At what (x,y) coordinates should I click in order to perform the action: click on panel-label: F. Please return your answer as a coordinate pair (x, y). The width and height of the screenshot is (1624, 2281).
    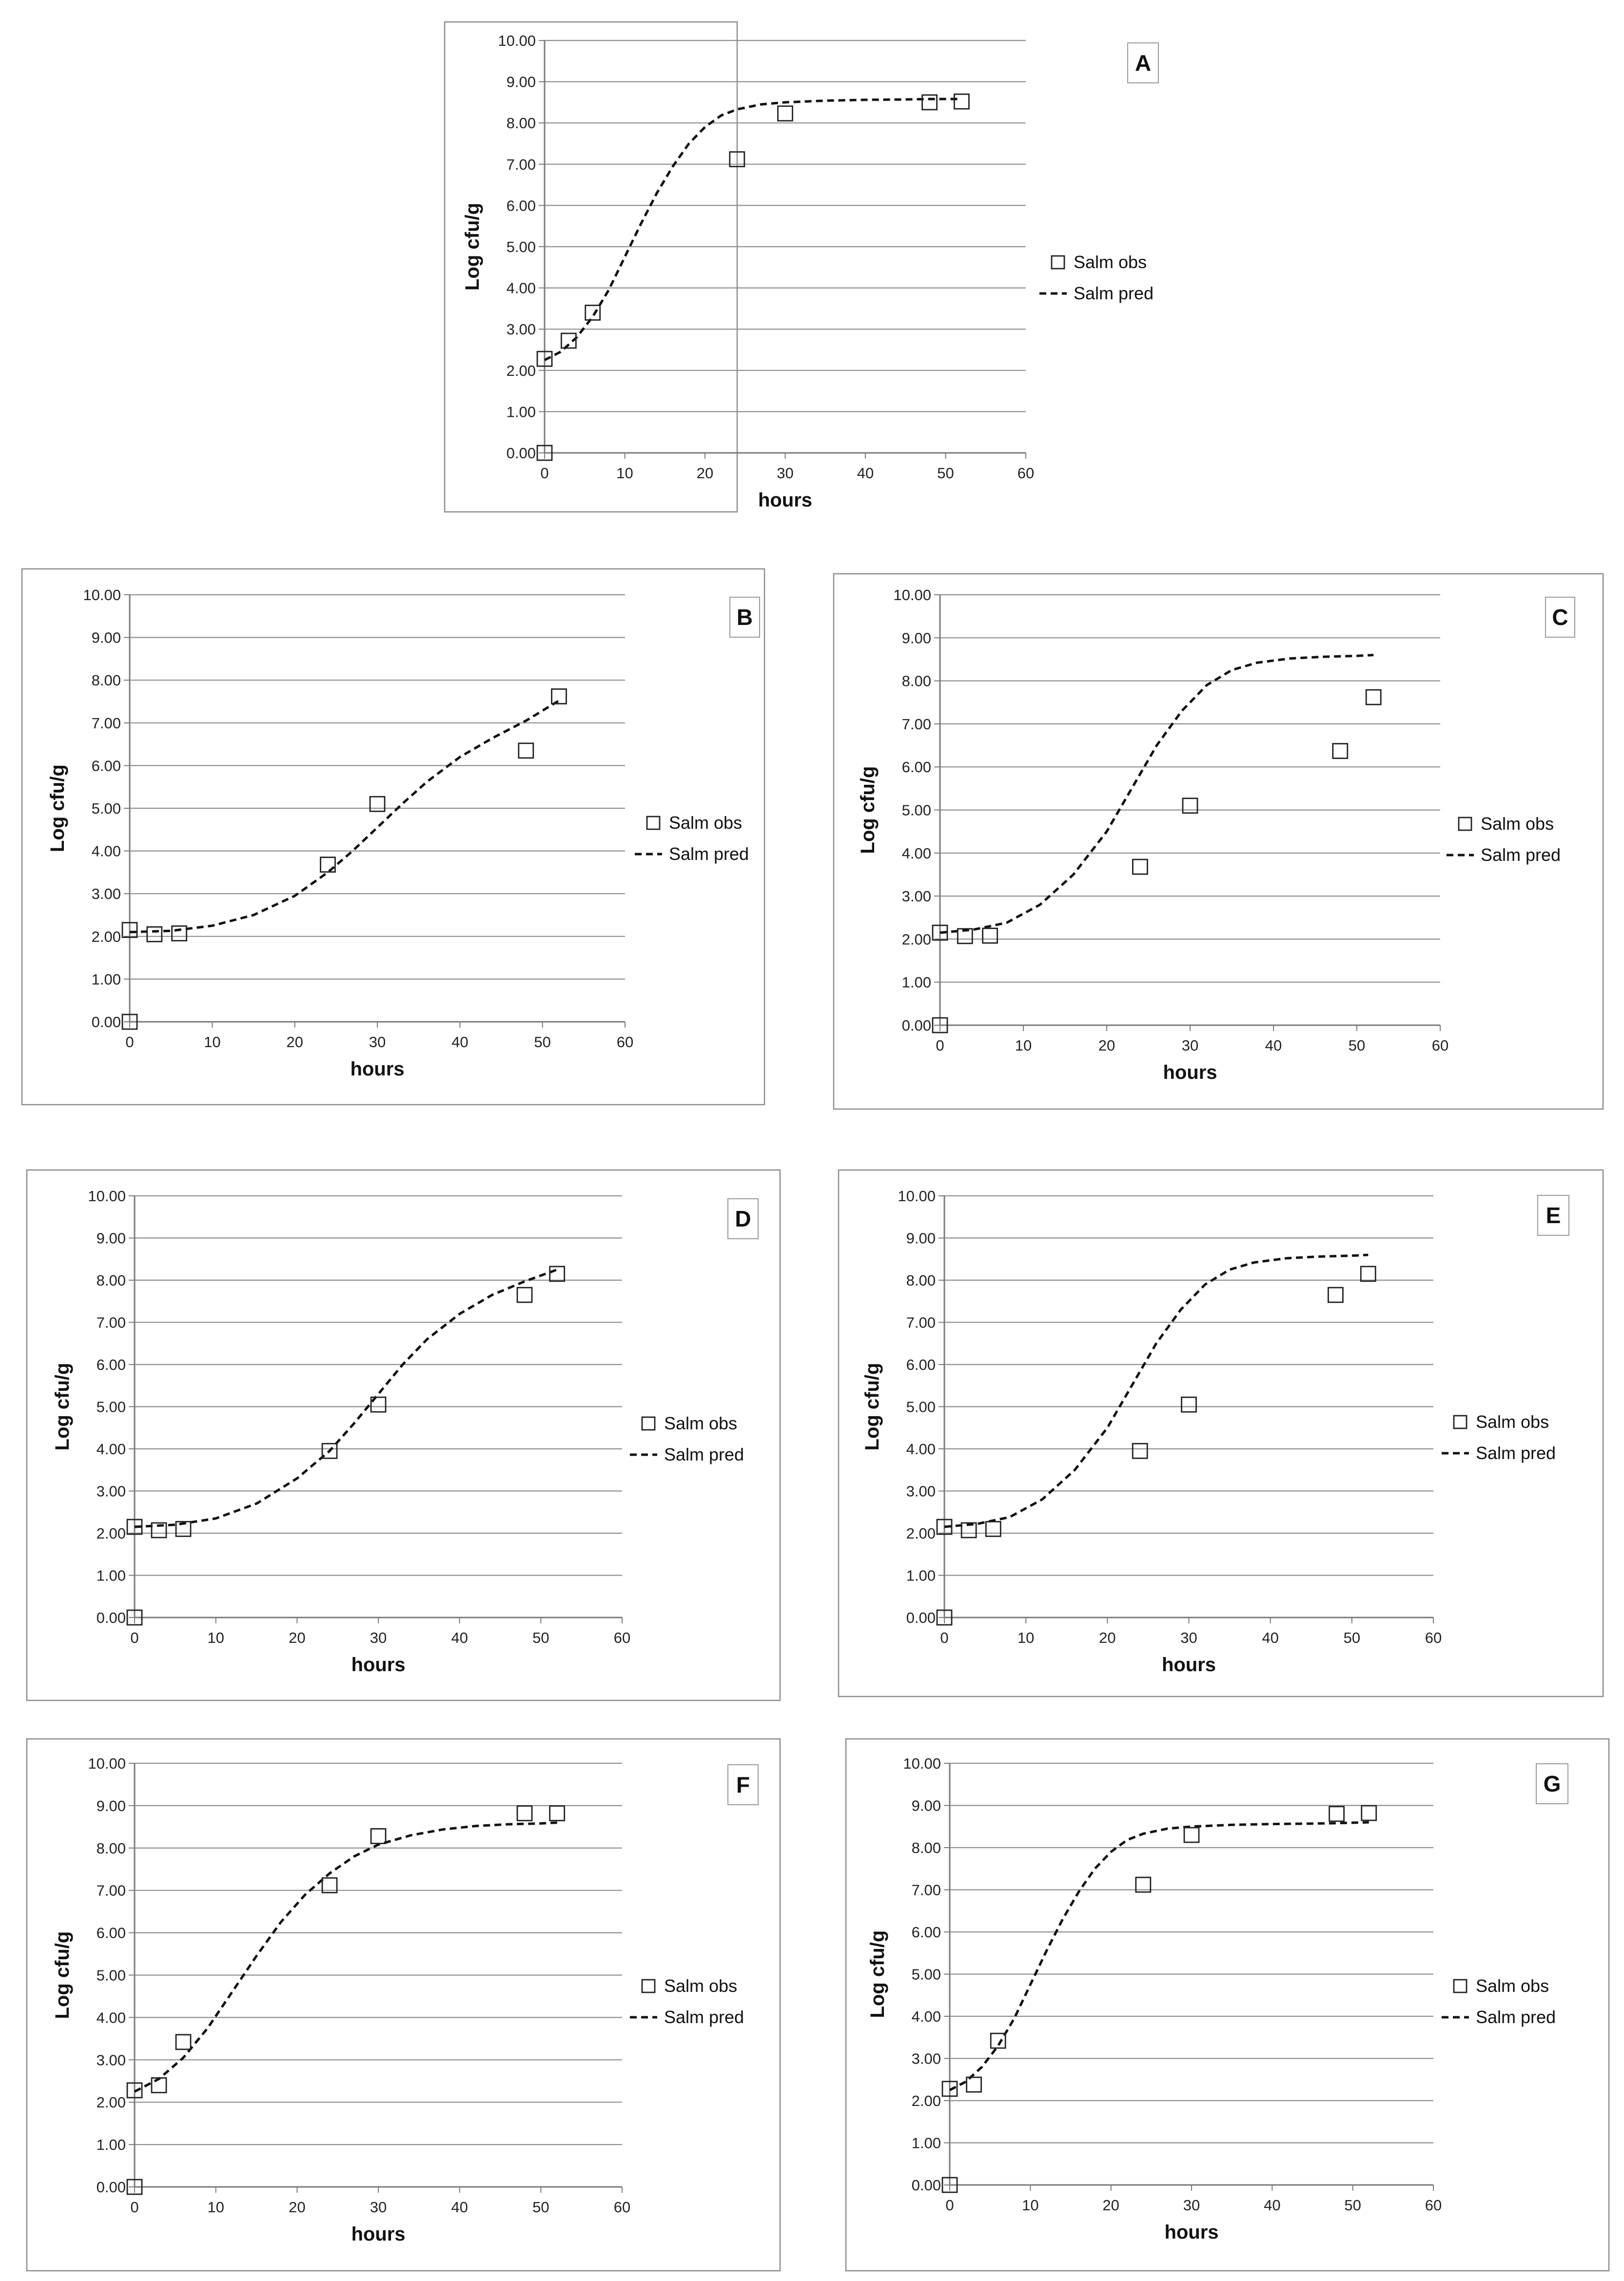
    Looking at the image, I should click on (743, 1784).